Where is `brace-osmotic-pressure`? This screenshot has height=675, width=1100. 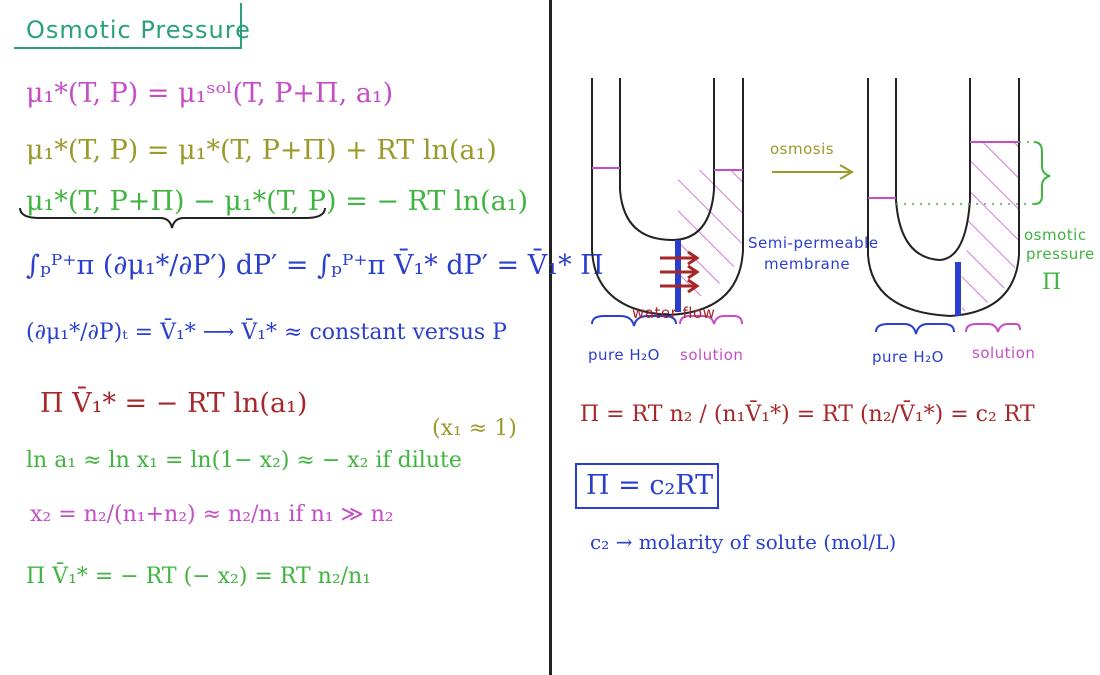 brace-osmotic-pressure is located at coordinates (1042, 173).